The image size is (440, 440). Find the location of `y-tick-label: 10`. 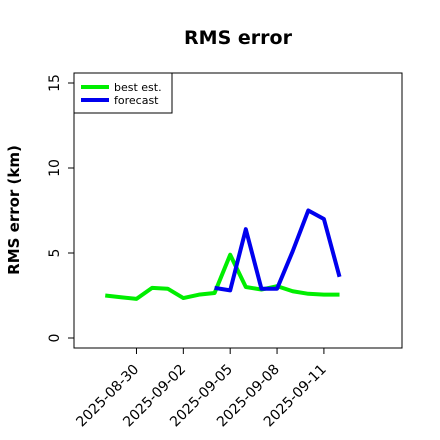

y-tick-label: 10 is located at coordinates (55, 168).